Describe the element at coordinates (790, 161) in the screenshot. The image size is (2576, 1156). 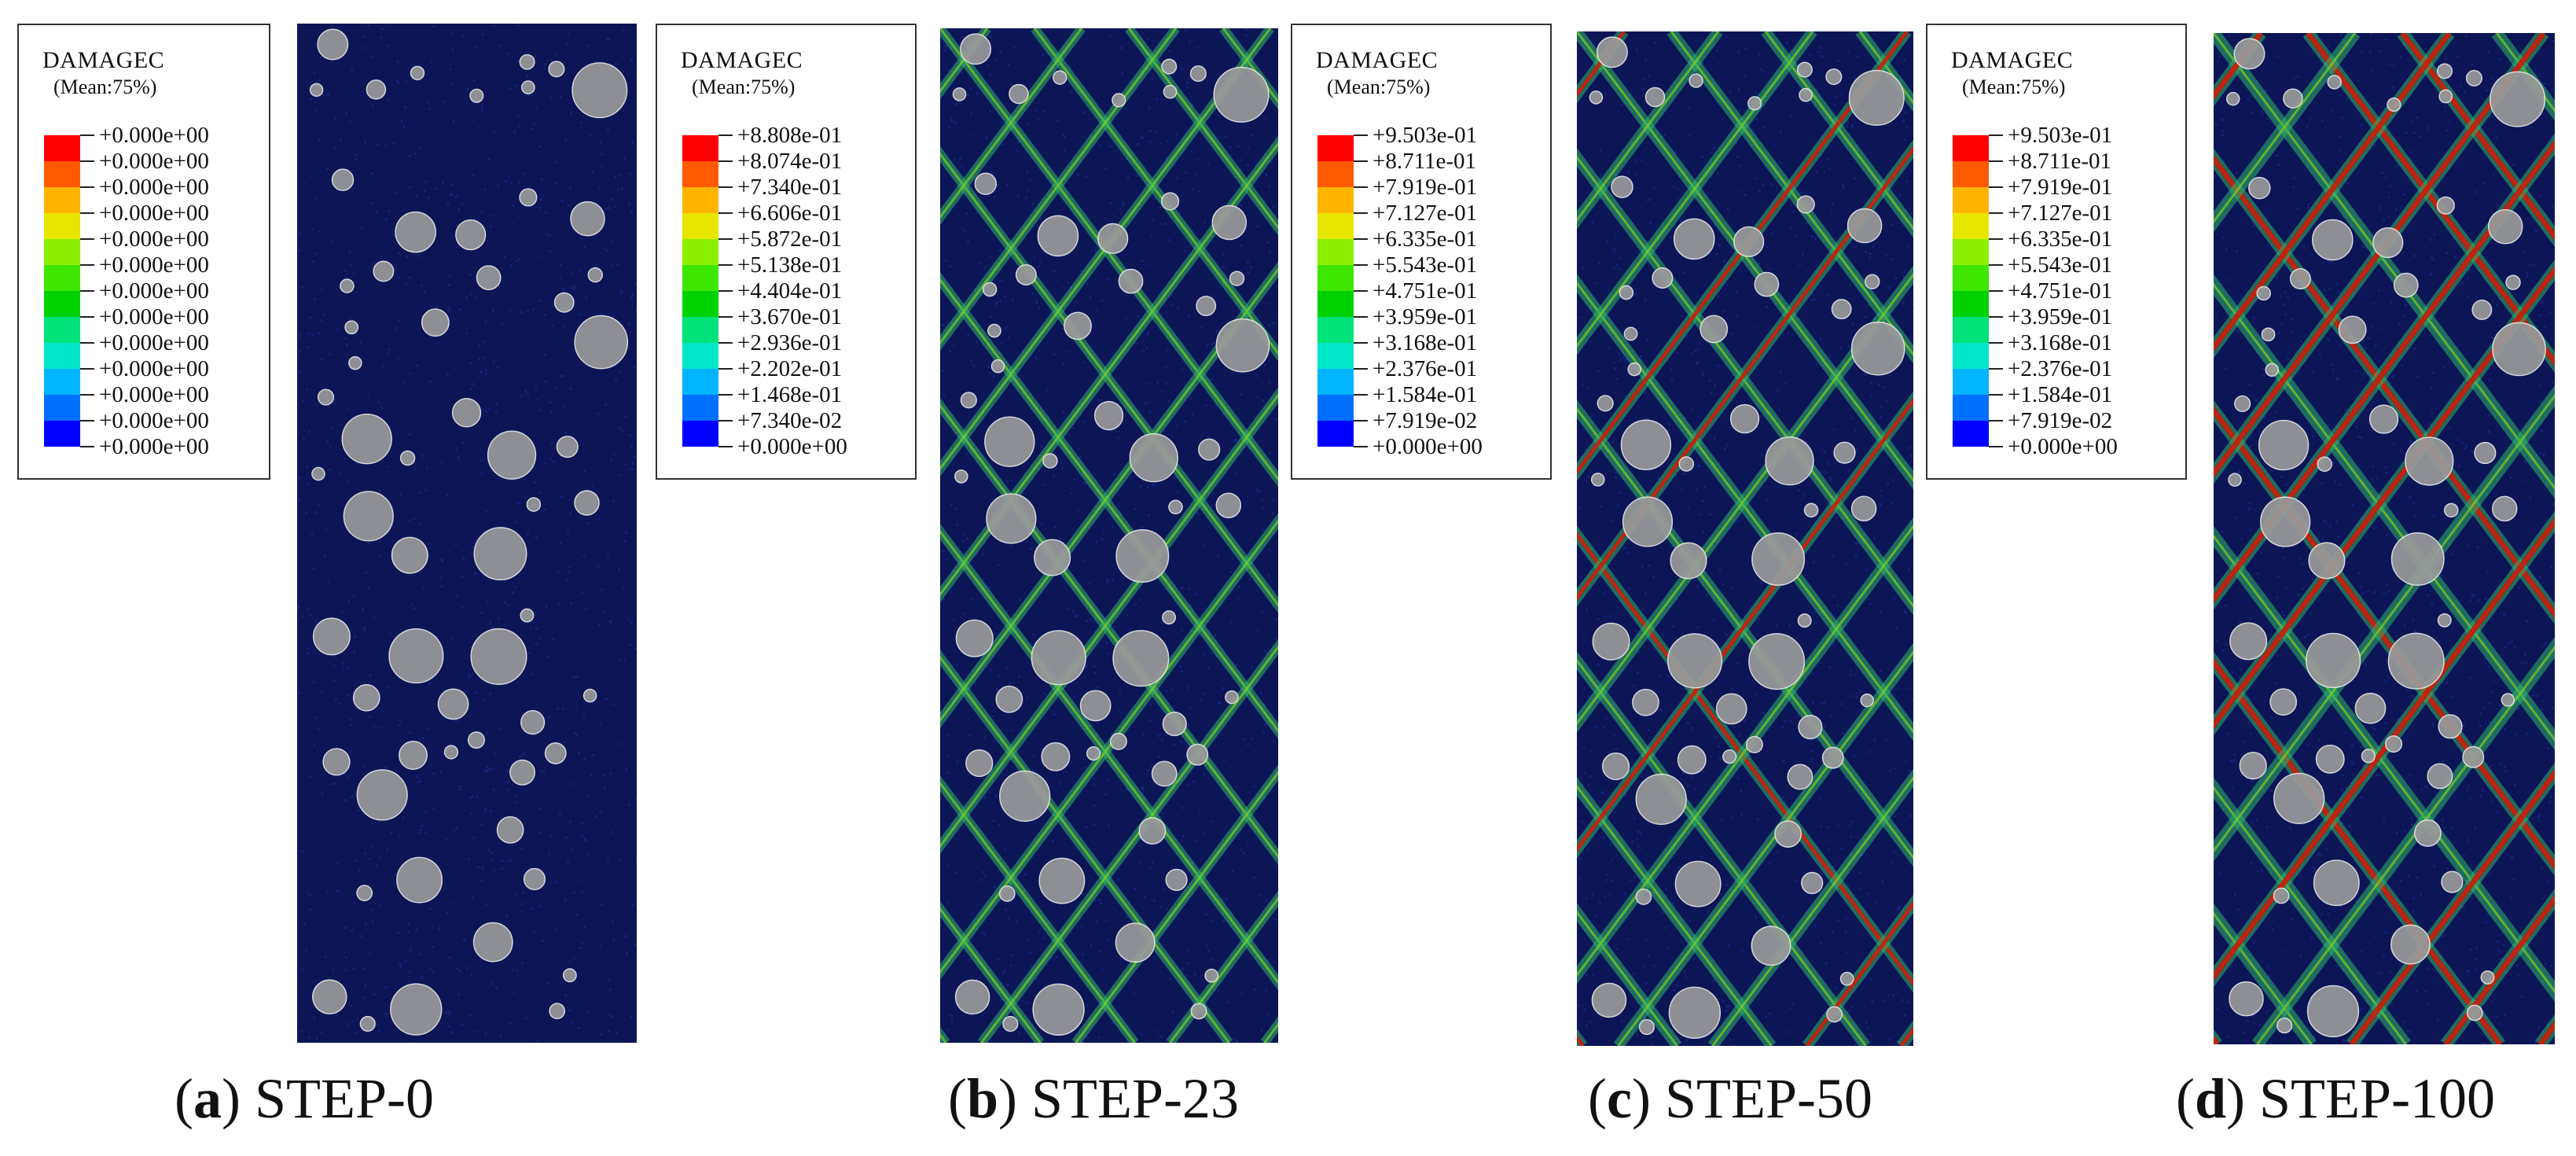
I see `legend-tick-label: +8.074e-01` at that location.